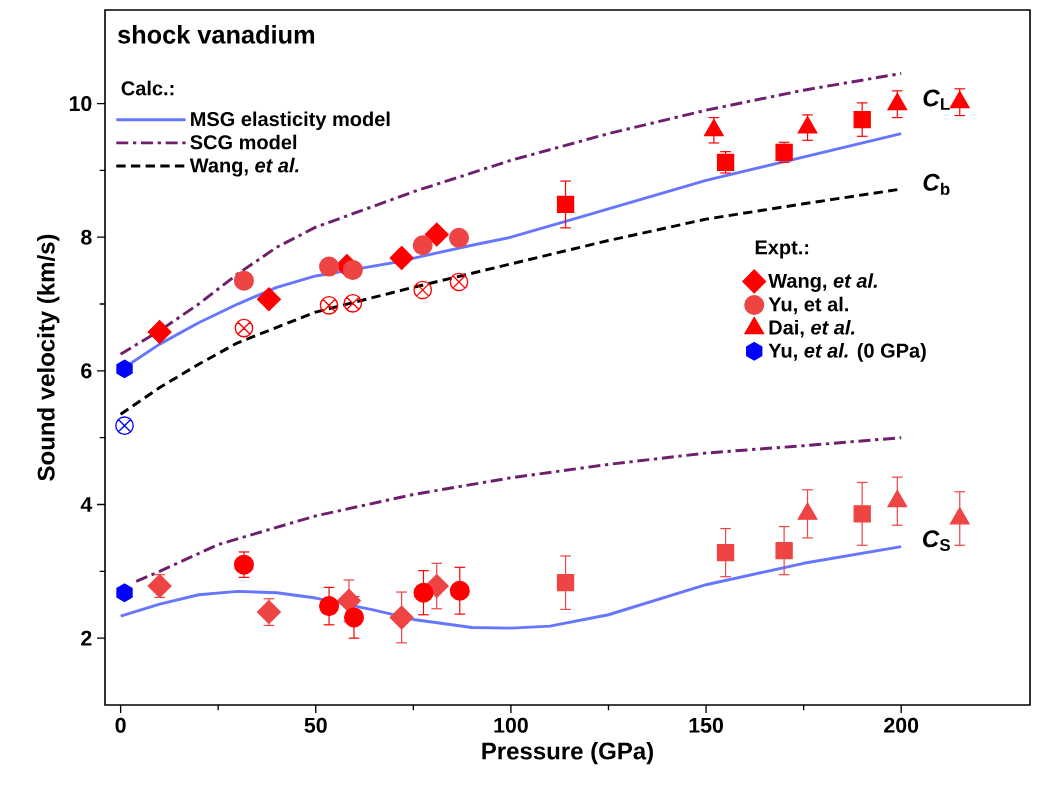  What do you see at coordinates (936, 184) in the screenshot?
I see `annotation: C$_{b}$` at bounding box center [936, 184].